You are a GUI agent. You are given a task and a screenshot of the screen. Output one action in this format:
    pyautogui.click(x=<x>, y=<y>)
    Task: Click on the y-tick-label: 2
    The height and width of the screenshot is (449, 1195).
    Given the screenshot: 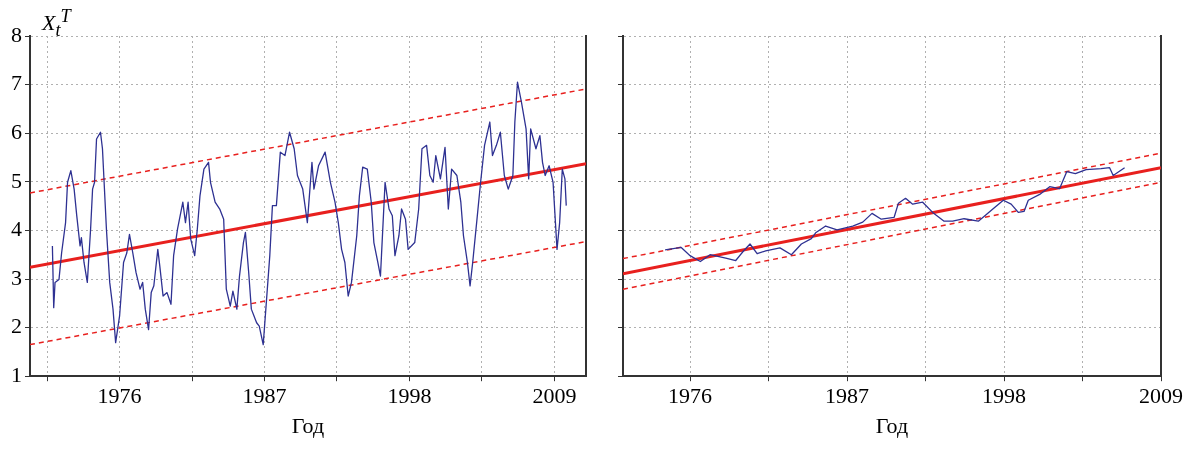 What is the action you would take?
    pyautogui.click(x=16, y=326)
    